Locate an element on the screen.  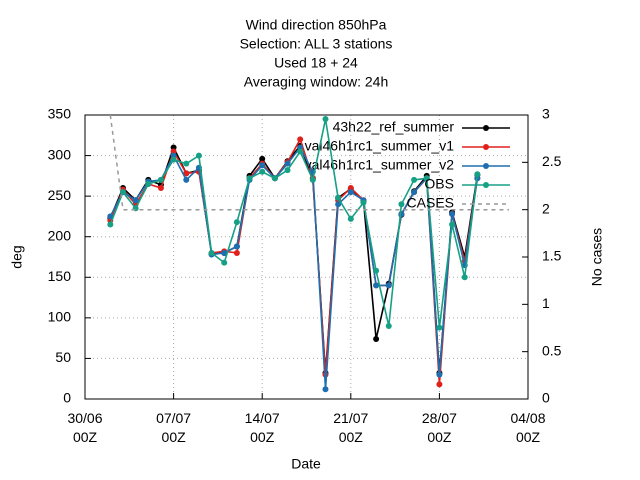
y2-tick-label: 3 is located at coordinates (546, 114).